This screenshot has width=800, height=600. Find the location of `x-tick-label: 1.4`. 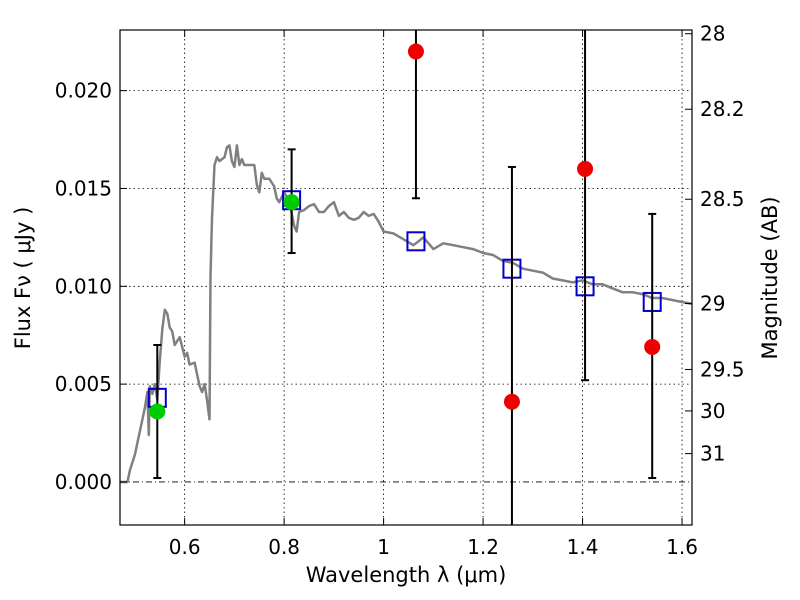

x-tick-label: 1.4 is located at coordinates (583, 547).